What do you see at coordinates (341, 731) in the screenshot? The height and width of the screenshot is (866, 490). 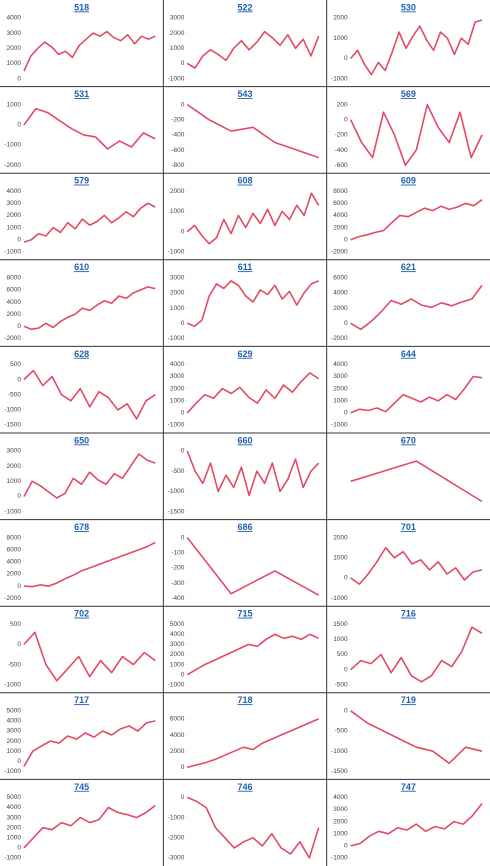 I see `y-tick-label: -500` at bounding box center [341, 731].